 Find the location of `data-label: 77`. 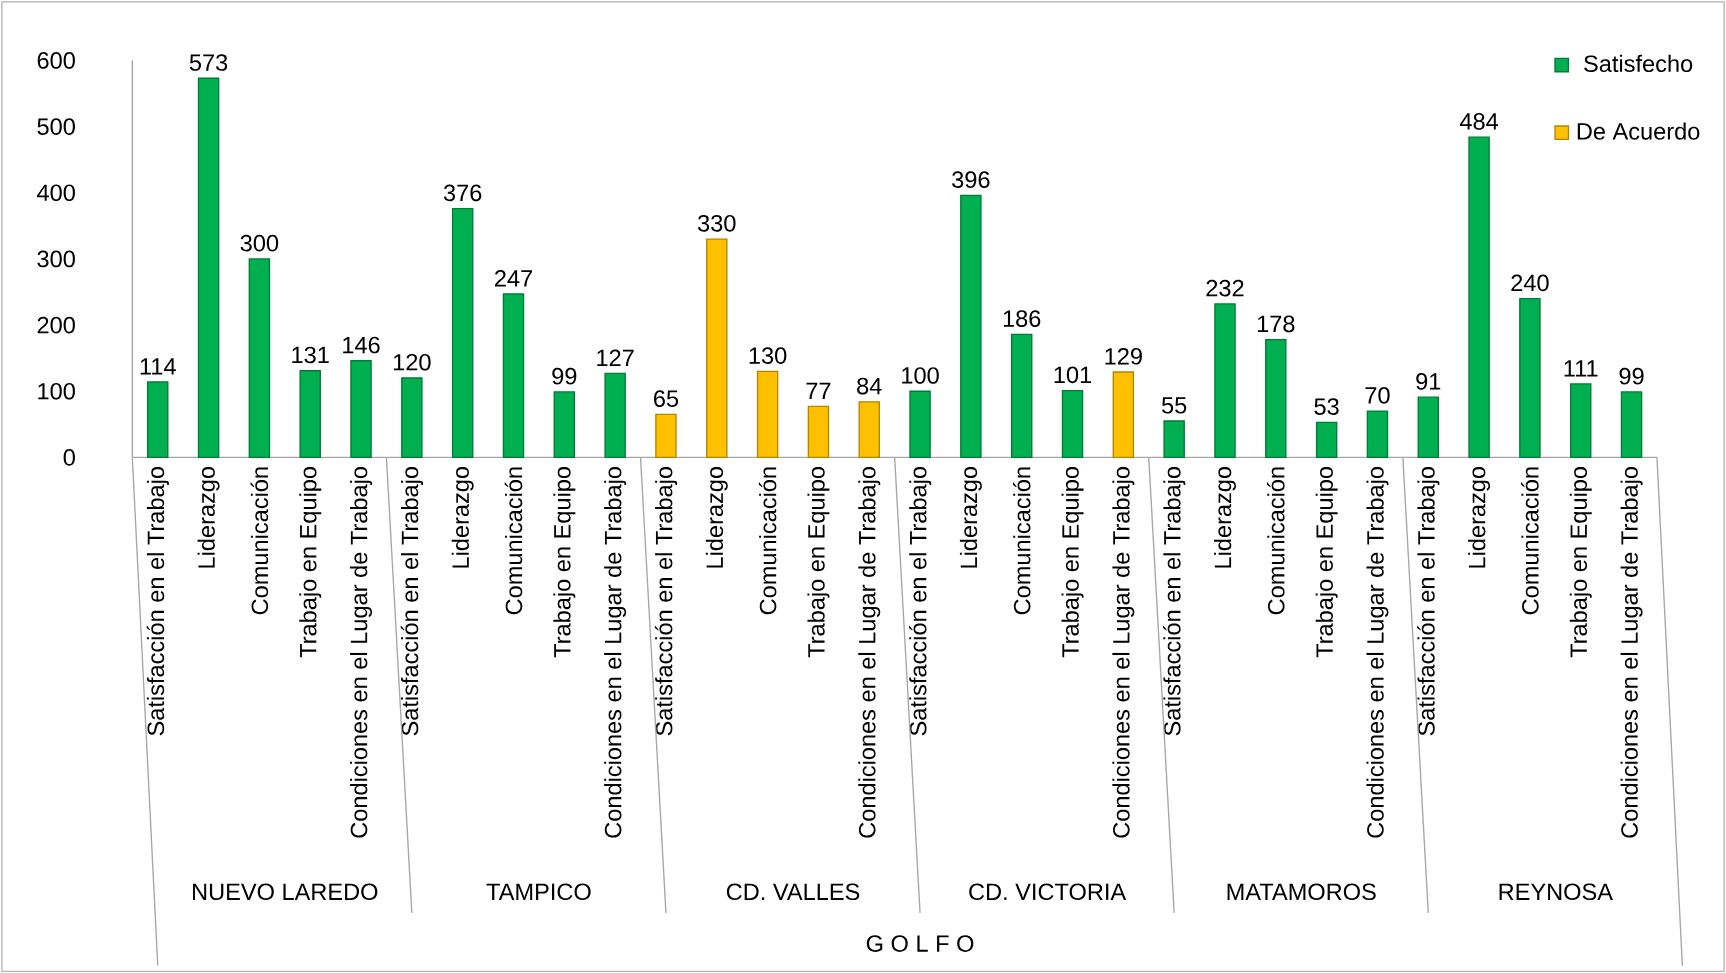

data-label: 77 is located at coordinates (818, 390).